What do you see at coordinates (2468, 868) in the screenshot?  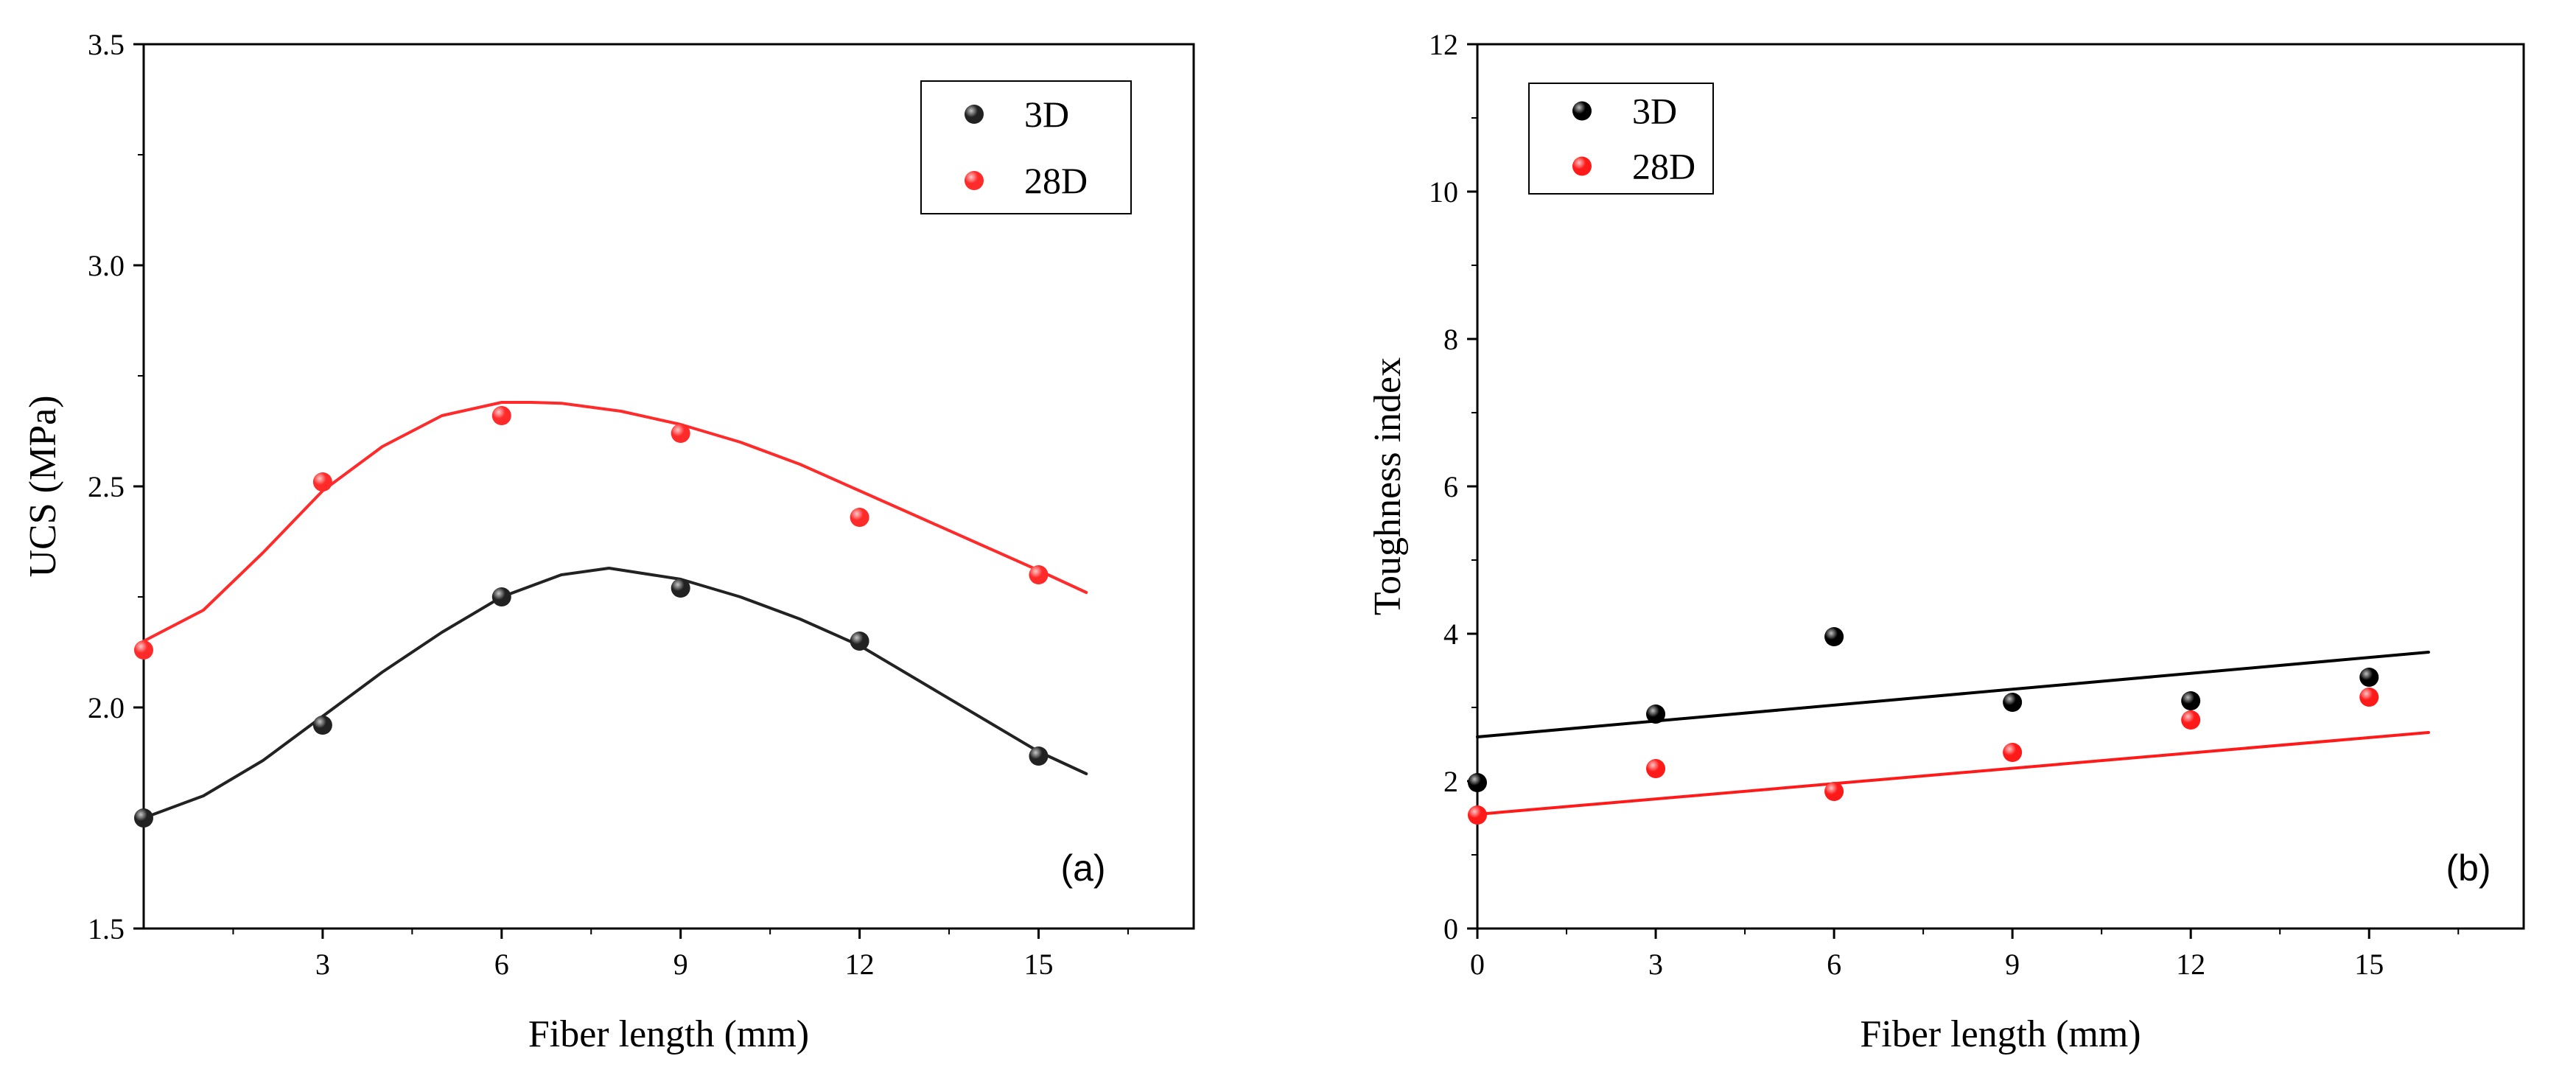 I see `panel-letter: (b)` at bounding box center [2468, 868].